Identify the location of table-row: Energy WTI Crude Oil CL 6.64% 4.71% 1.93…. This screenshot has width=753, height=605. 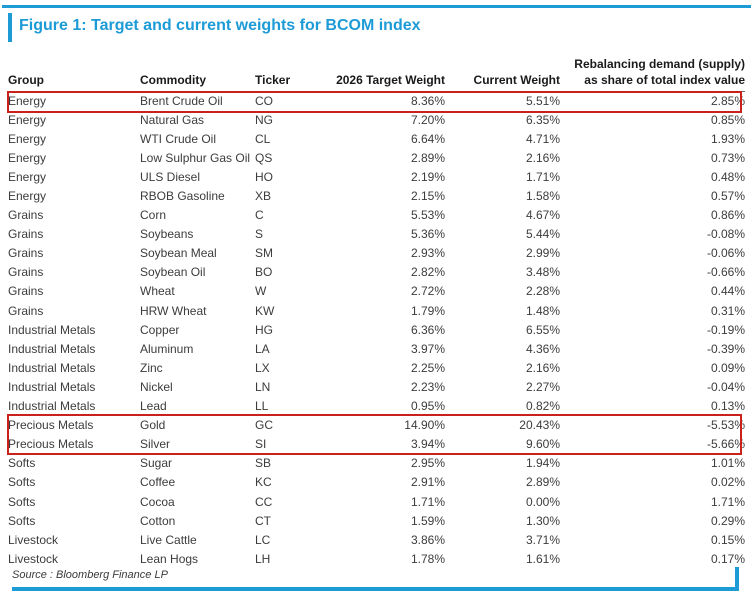
(376, 138).